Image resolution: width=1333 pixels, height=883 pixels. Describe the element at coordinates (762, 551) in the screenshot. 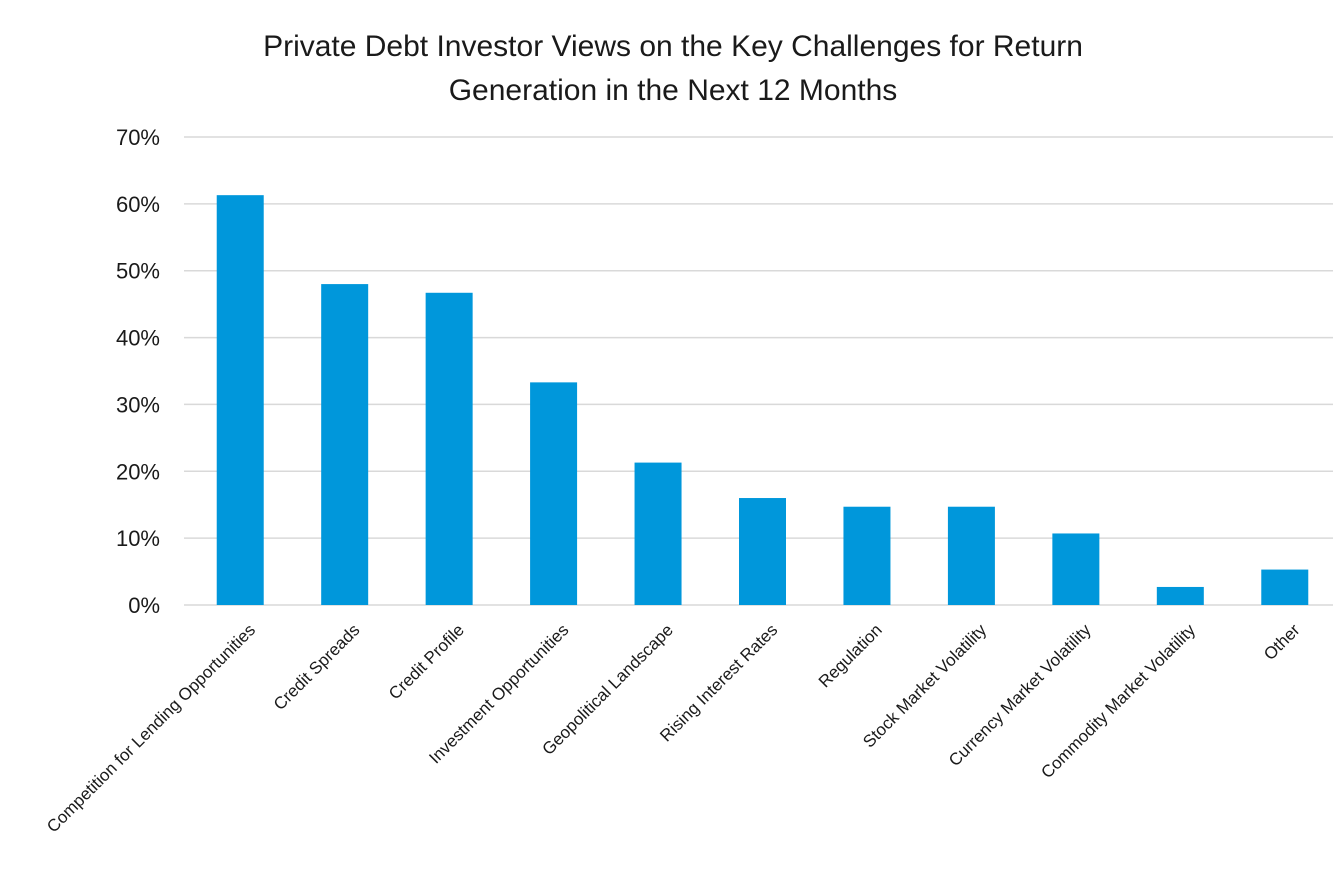

I see `bar: Rising Interest Rates: 16%` at that location.